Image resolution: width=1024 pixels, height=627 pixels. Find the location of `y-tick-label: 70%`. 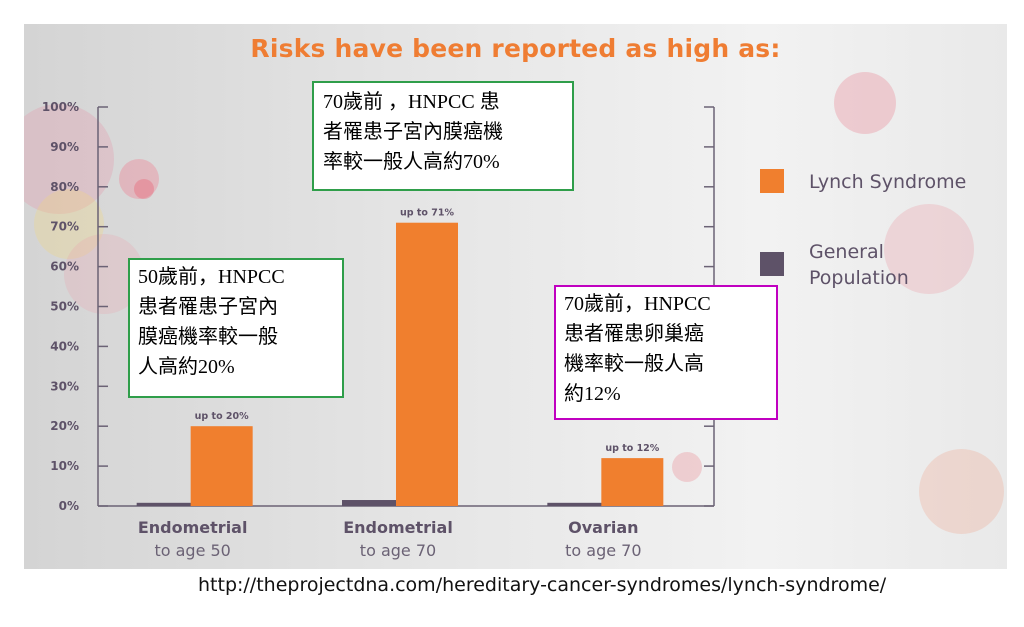

y-tick-label: 70% is located at coordinates (64, 227).